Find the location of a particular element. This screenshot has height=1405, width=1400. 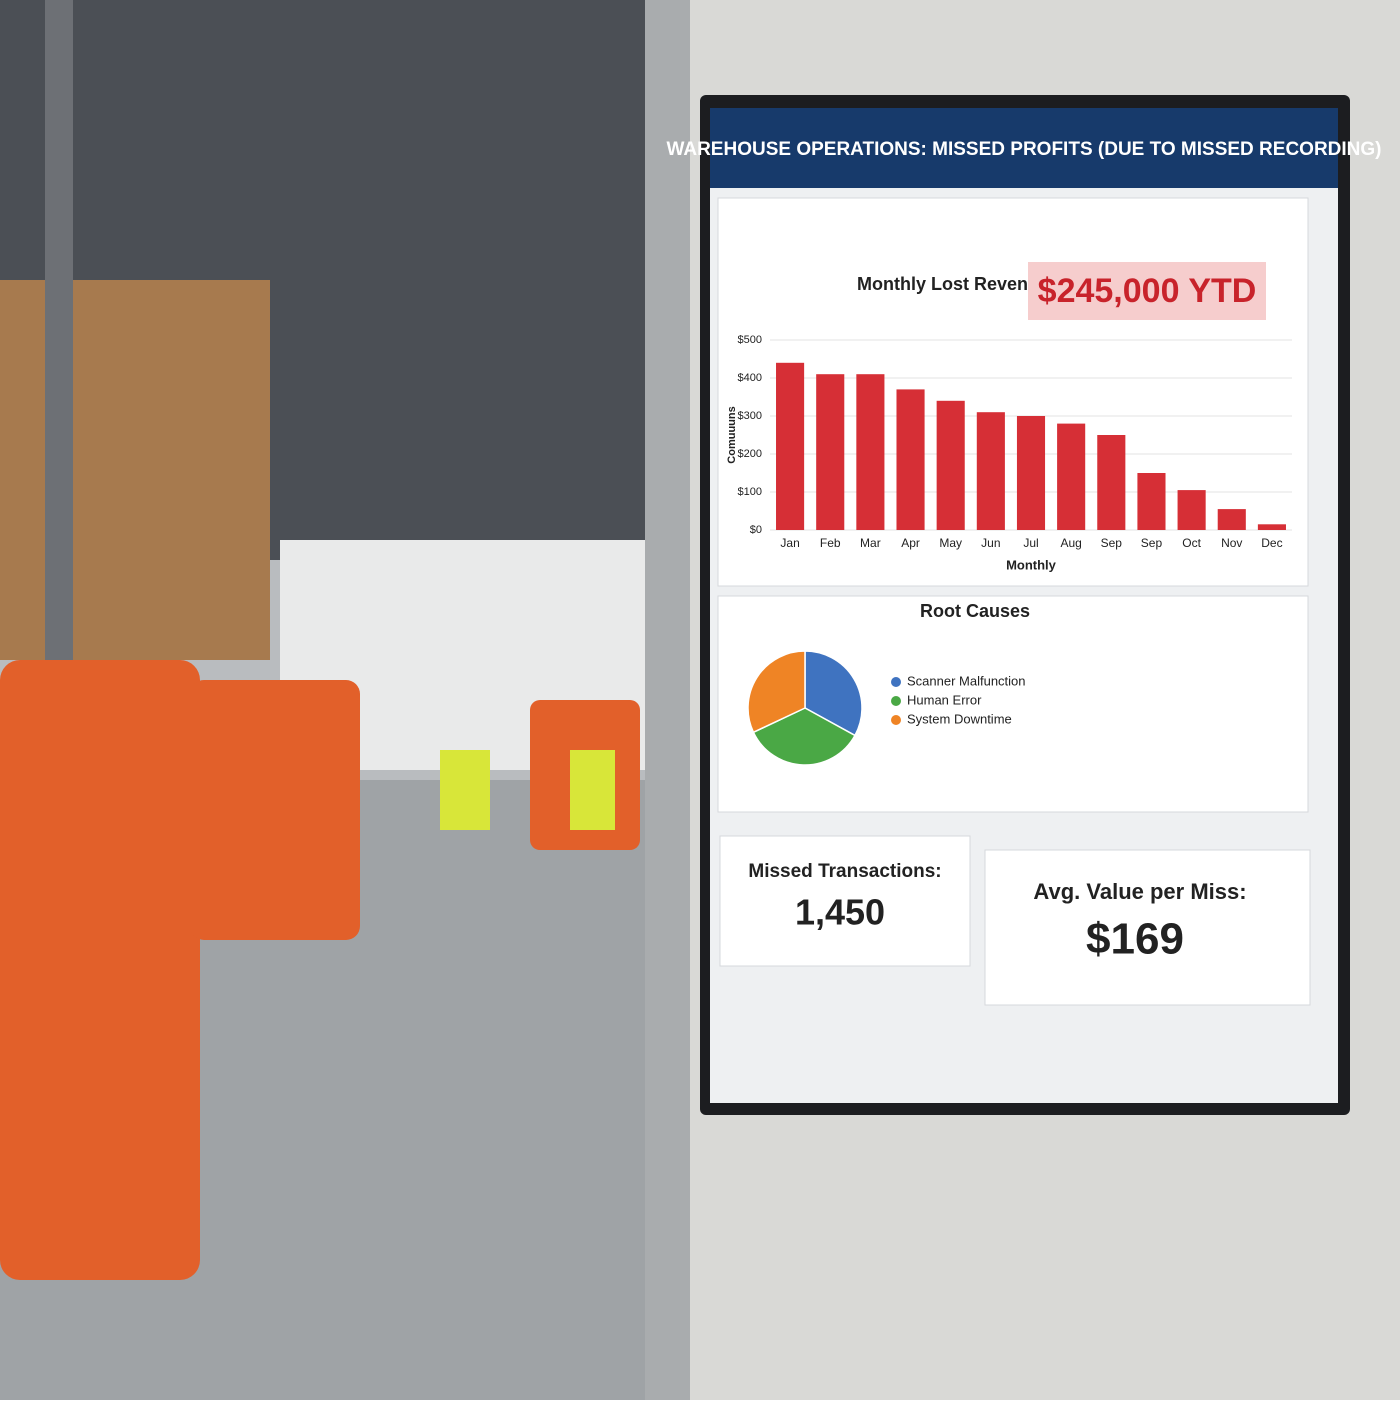

x-tick-label: Nov is located at coordinates (1231, 543).